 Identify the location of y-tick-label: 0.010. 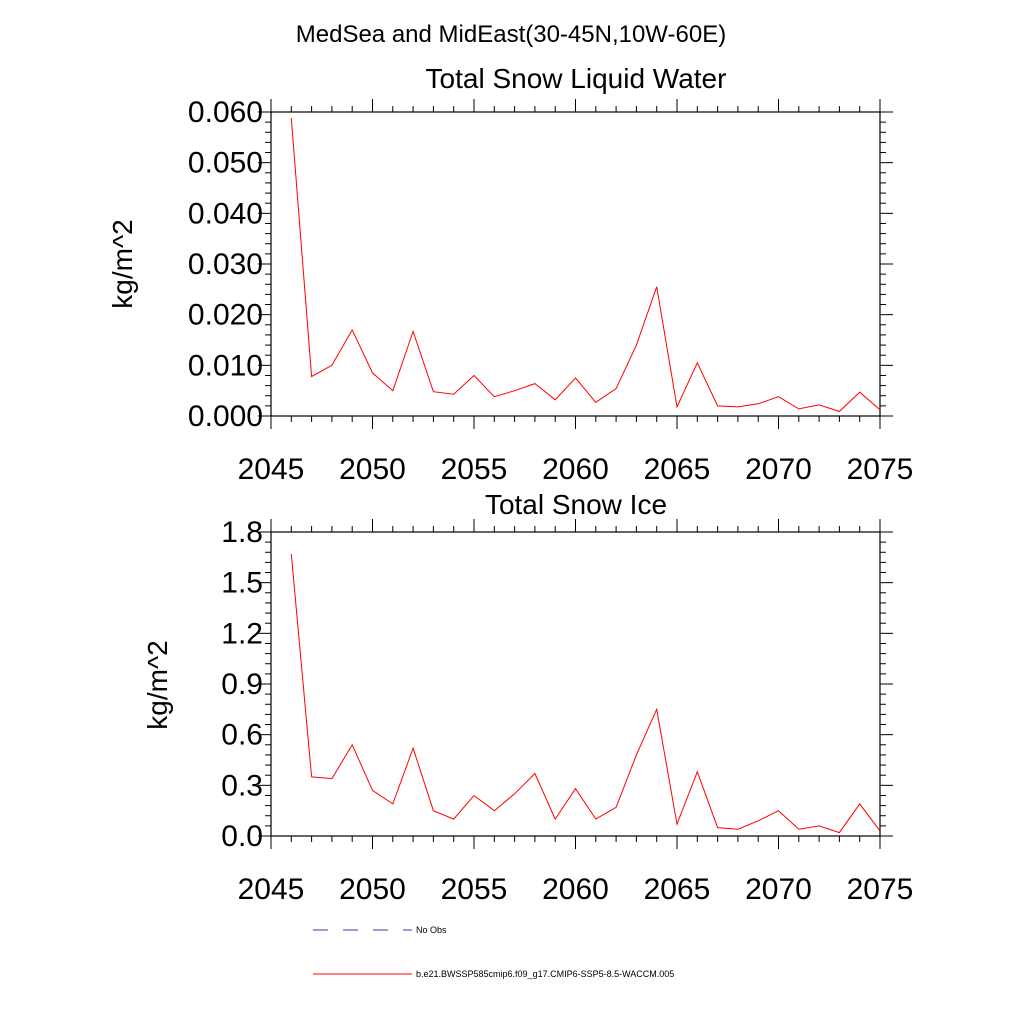
(225, 365).